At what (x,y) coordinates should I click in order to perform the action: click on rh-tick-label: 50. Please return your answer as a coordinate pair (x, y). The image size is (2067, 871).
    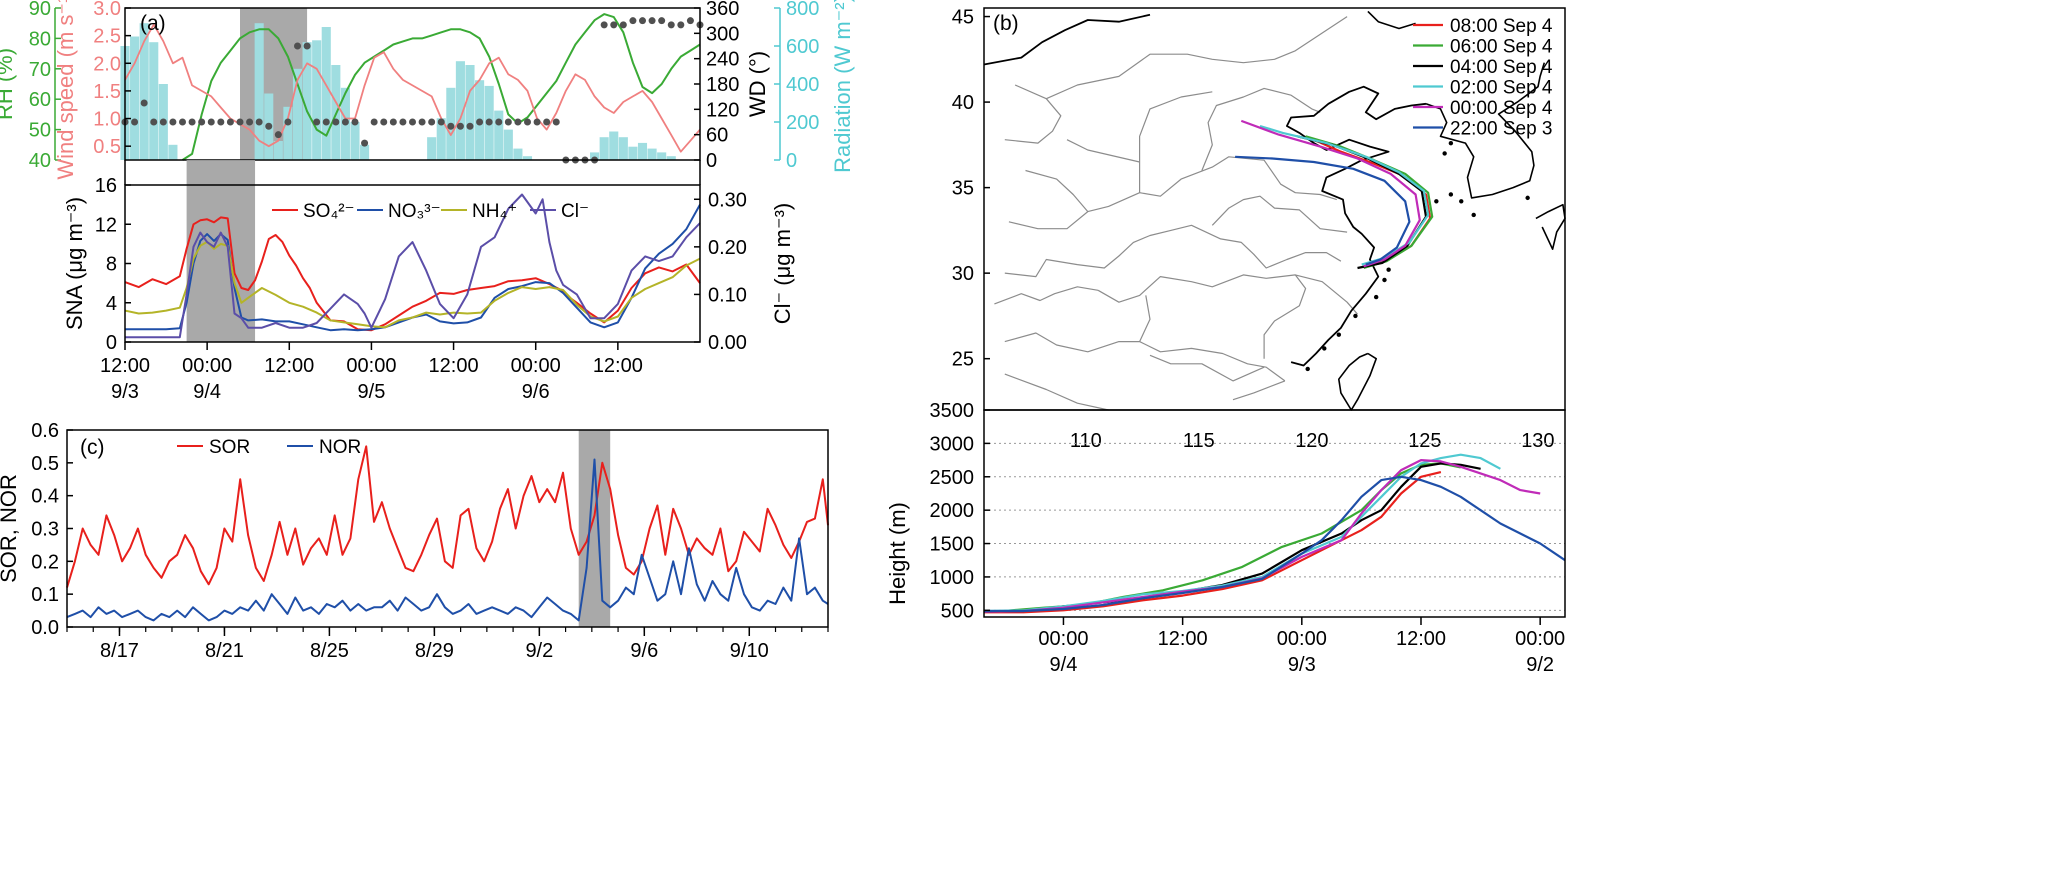
    Looking at the image, I should click on (40, 131).